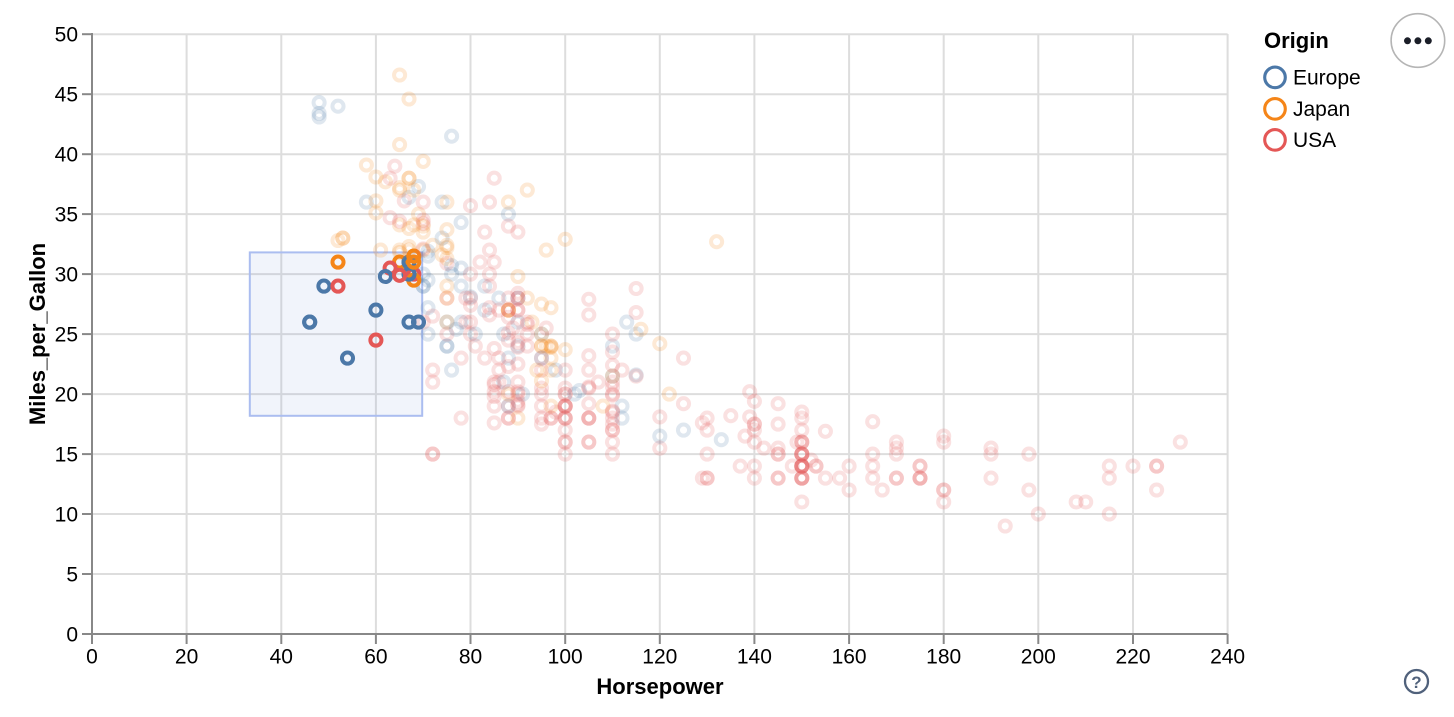 The height and width of the screenshot is (717, 1454). What do you see at coordinates (470, 657) in the screenshot?
I see `svg-text: 80` at bounding box center [470, 657].